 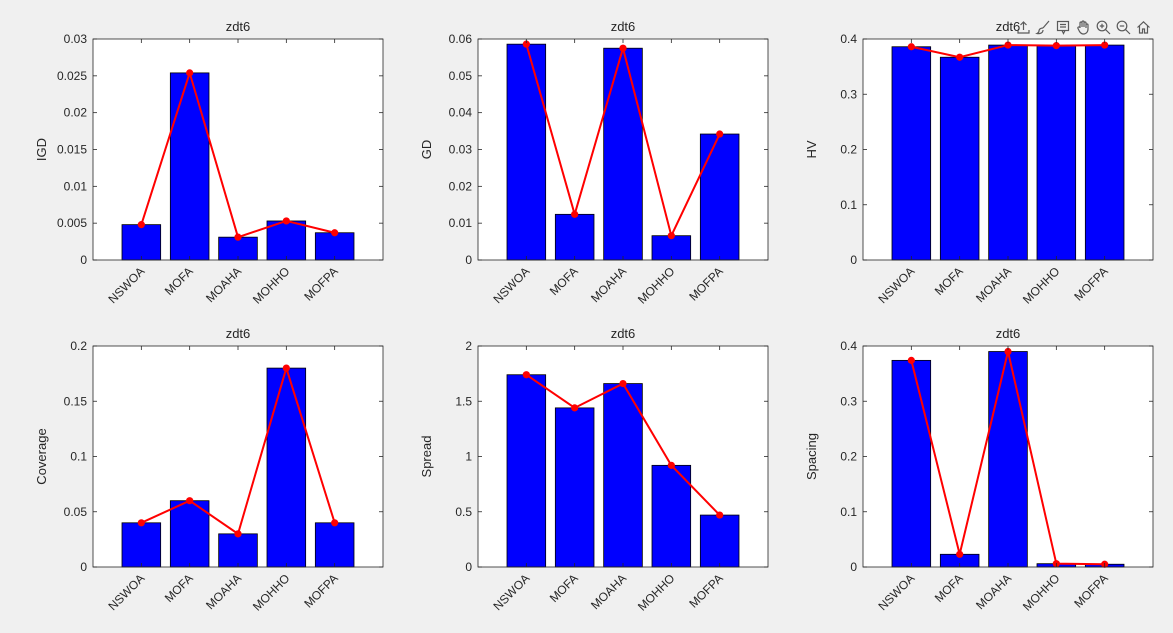 I want to click on ytick-label: 0.02, so click(x=461, y=186).